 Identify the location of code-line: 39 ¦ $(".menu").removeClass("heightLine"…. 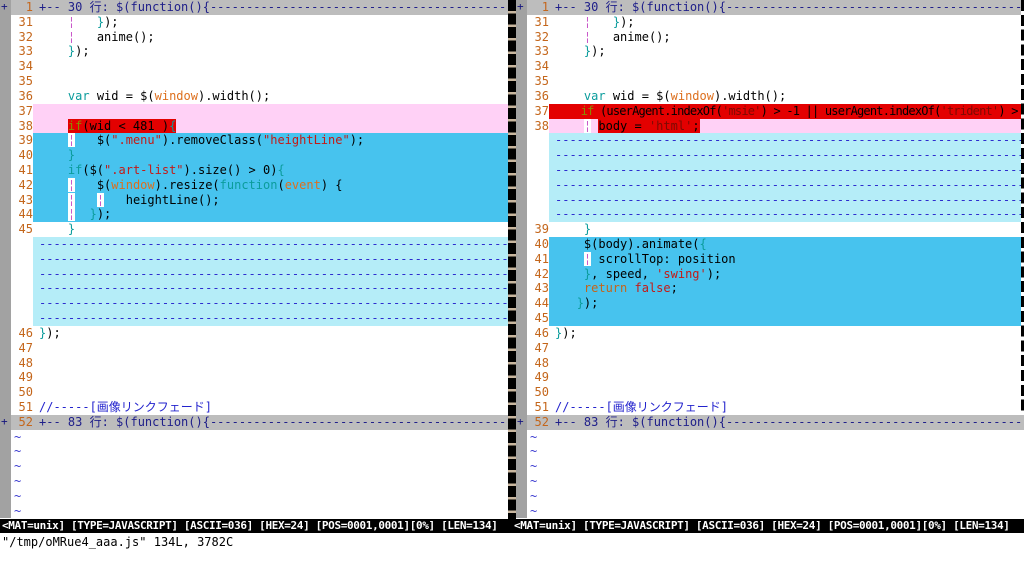
(254, 141).